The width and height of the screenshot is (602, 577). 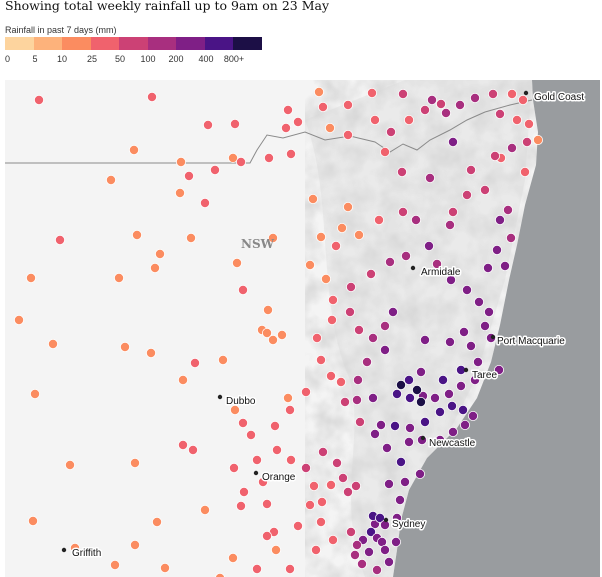 What do you see at coordinates (484, 375) in the screenshot?
I see `place-label: Taree` at bounding box center [484, 375].